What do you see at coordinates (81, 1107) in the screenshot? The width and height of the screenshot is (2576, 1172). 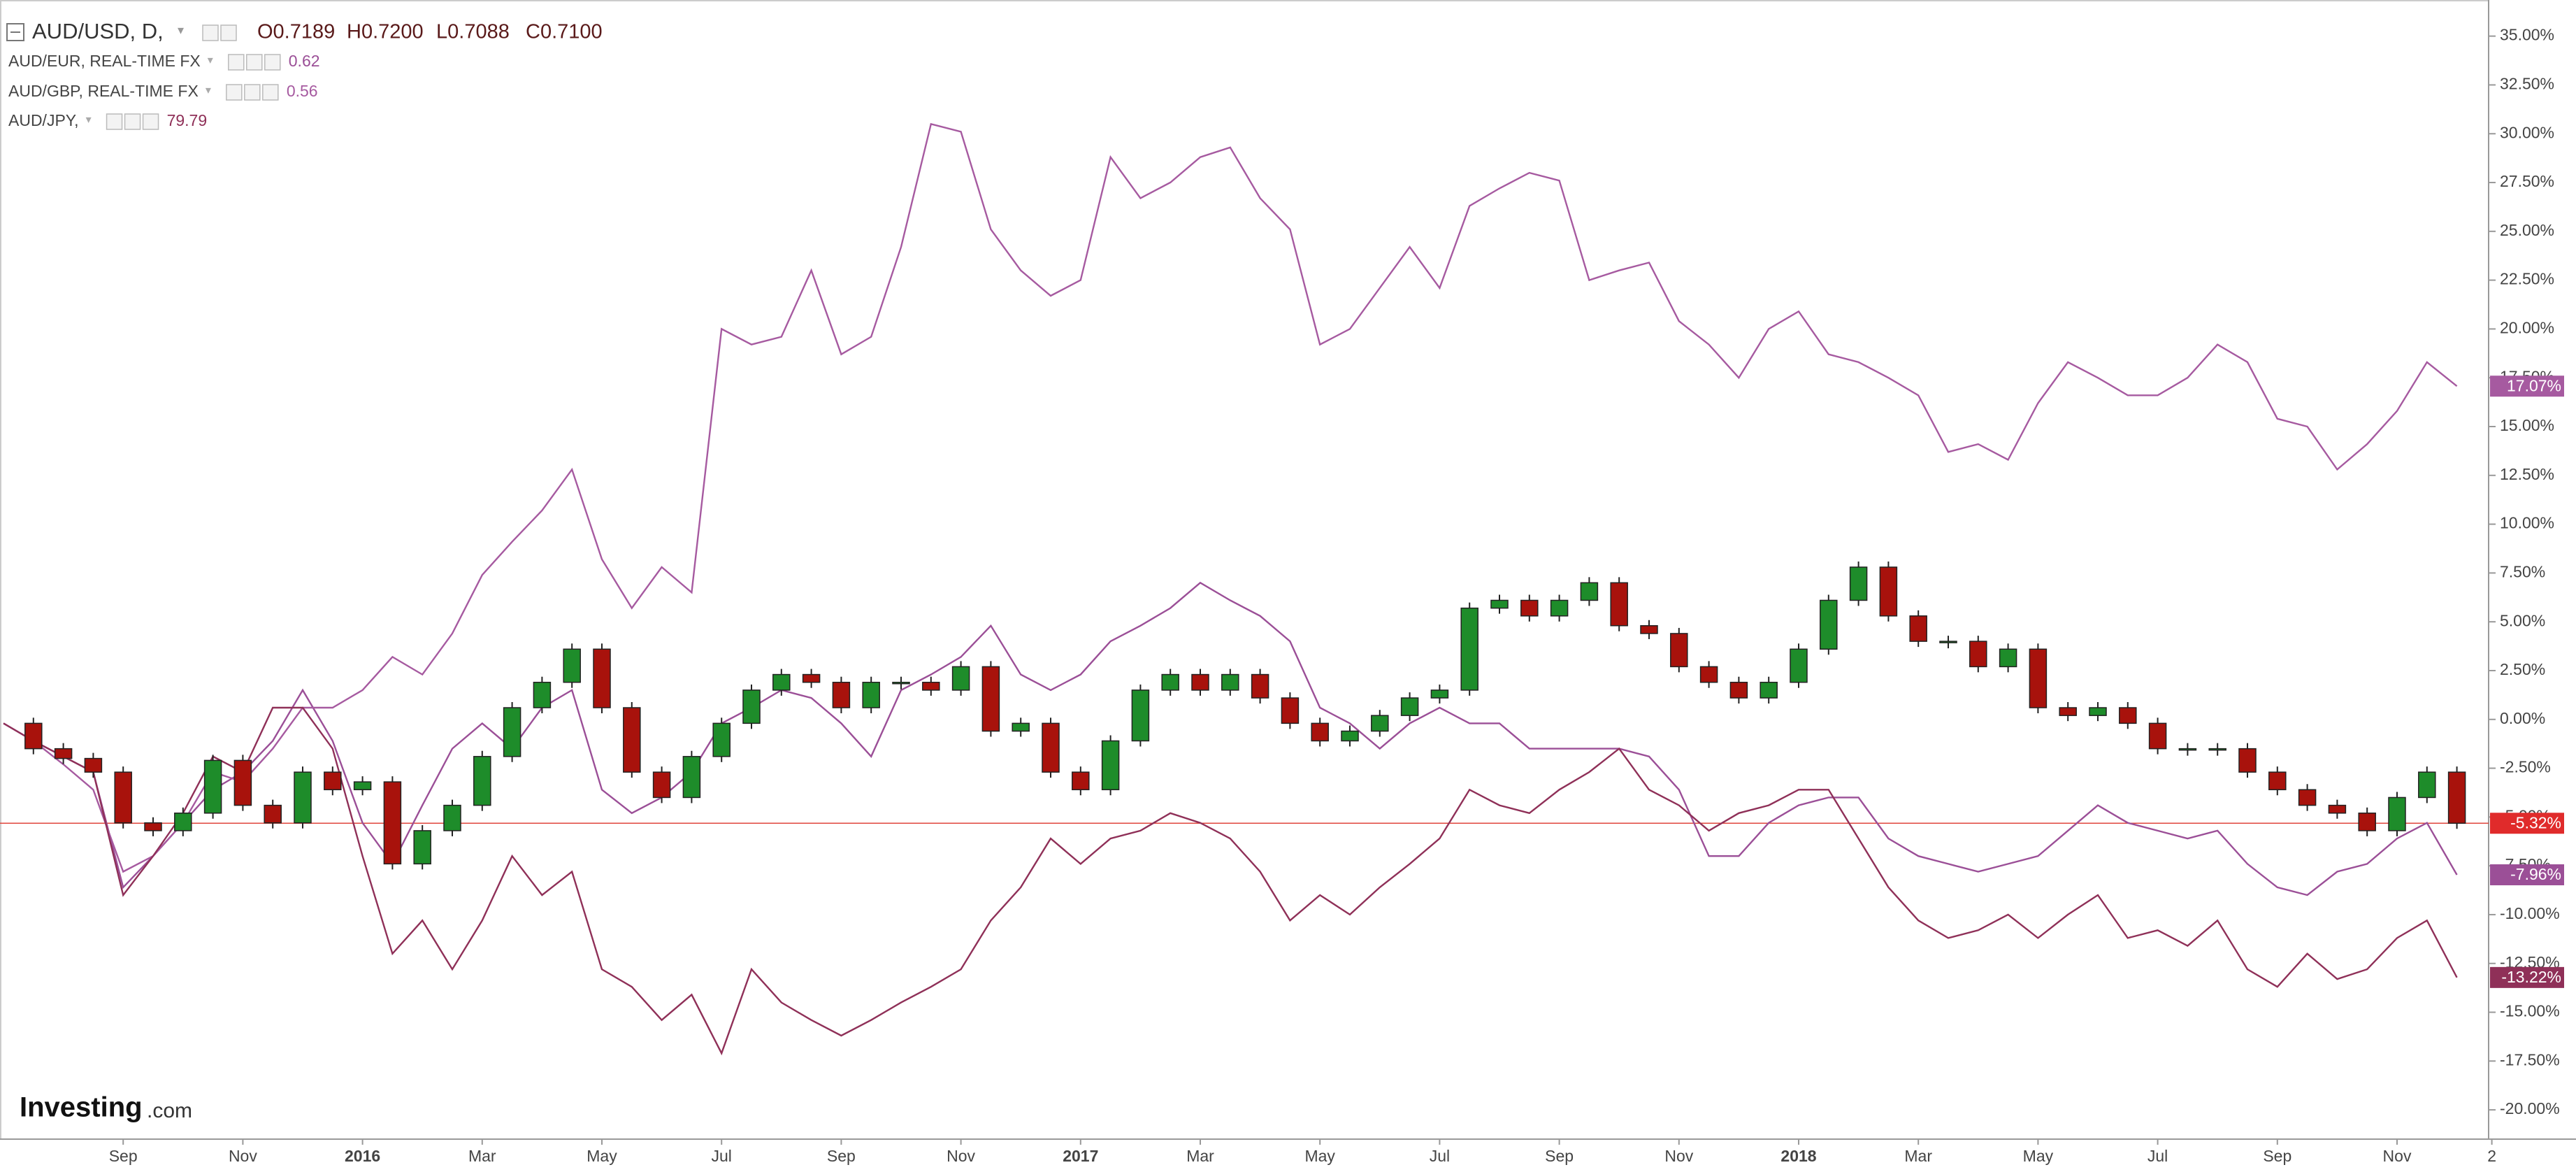 I see `logo-main: Investing` at bounding box center [81, 1107].